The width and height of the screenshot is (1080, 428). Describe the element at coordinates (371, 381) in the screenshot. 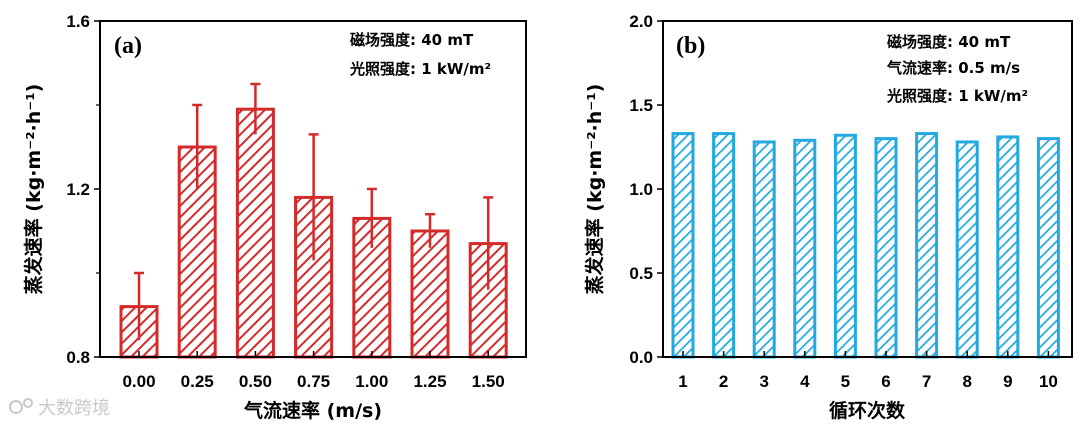

I see `x-tick-label-a-1.00: 1.00` at that location.